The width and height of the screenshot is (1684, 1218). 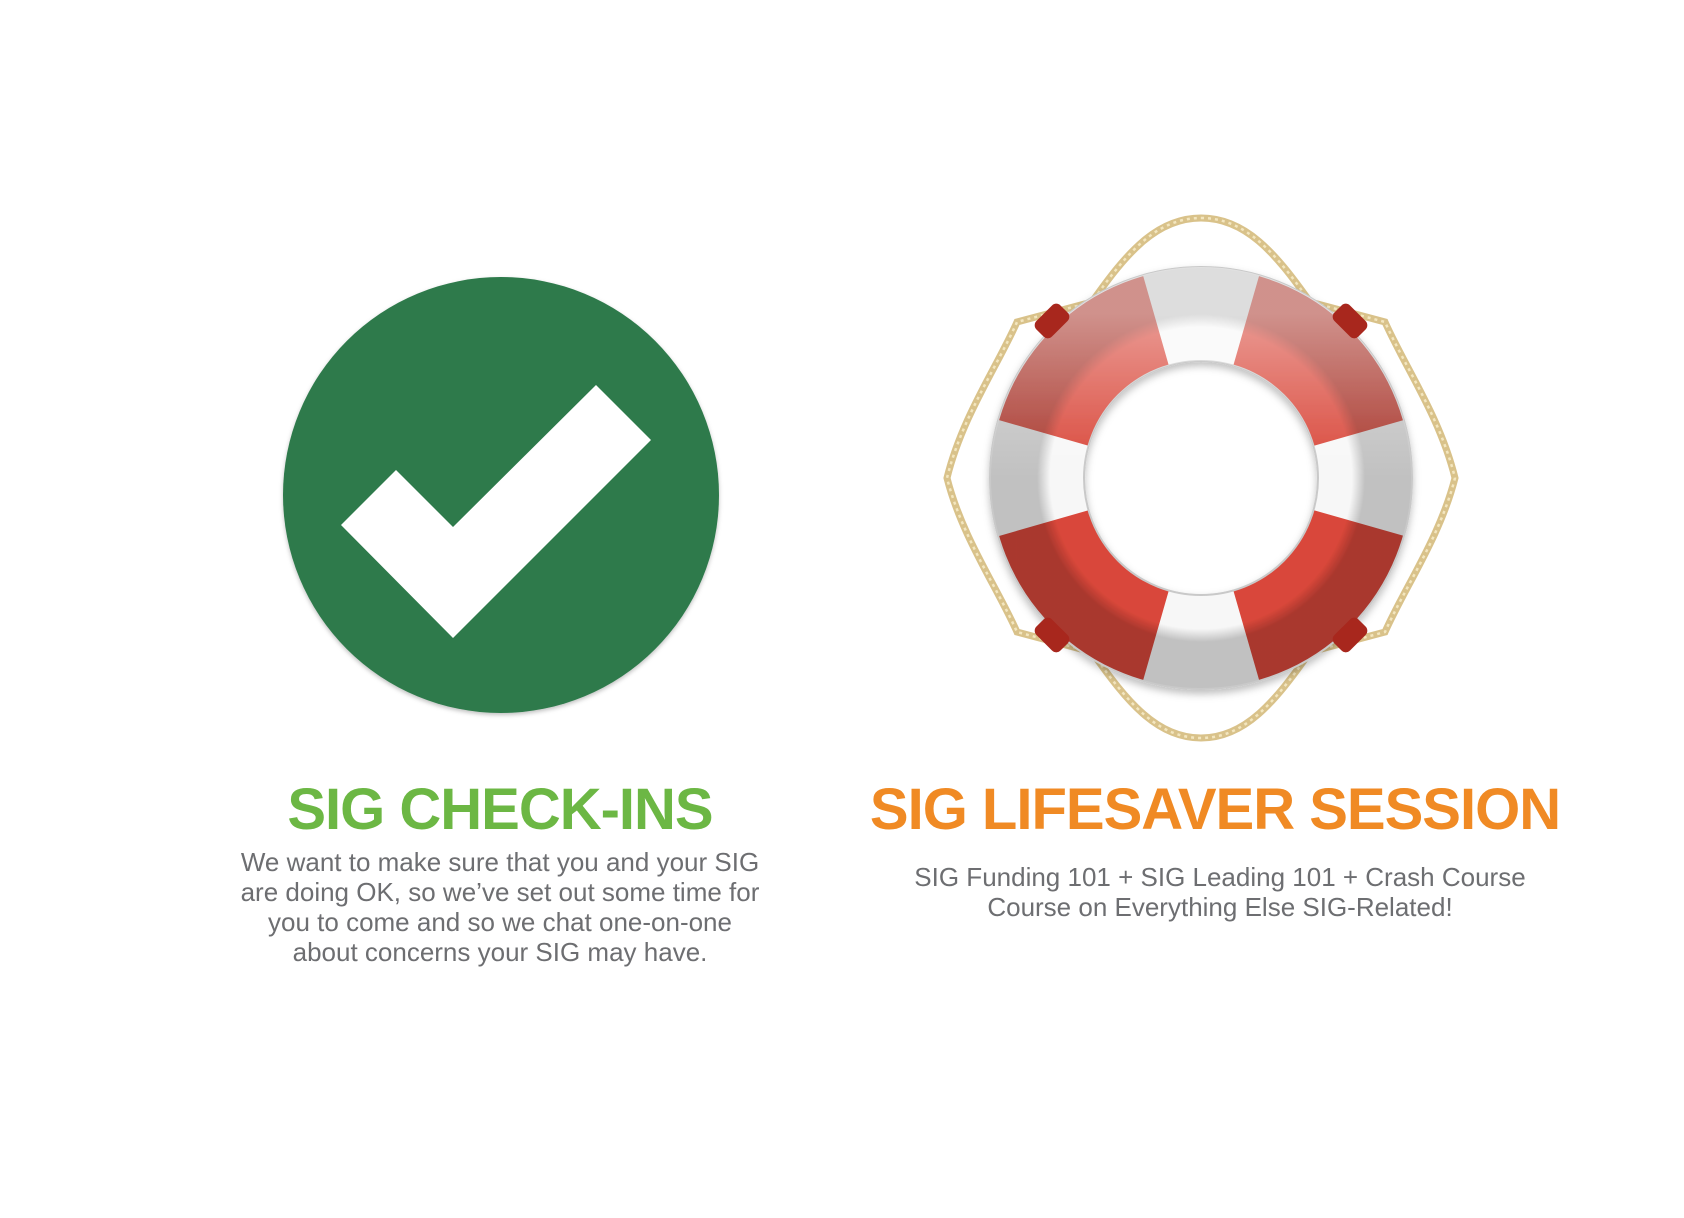 I want to click on rope, so click(x=1201, y=478).